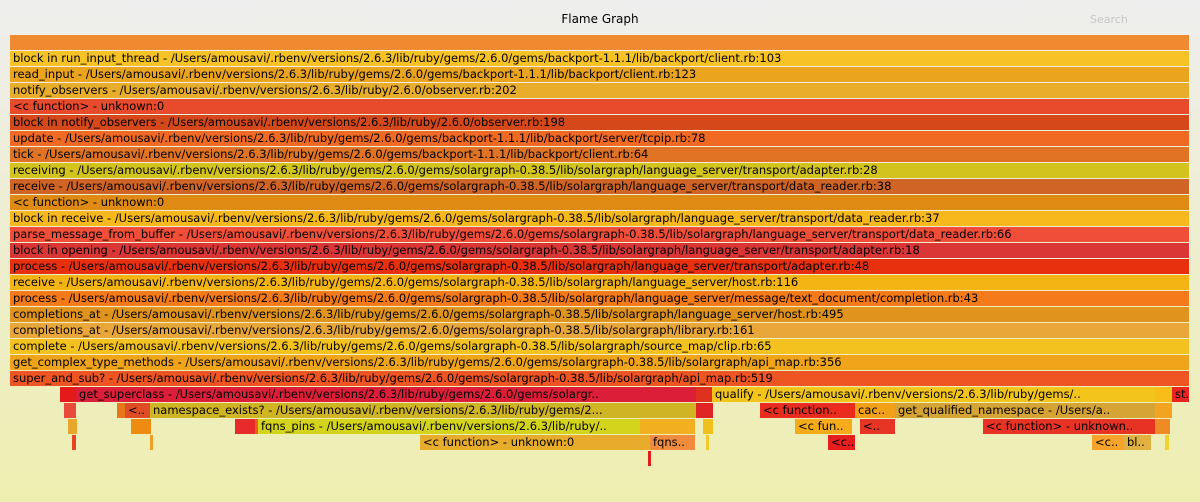 The width and height of the screenshot is (1200, 502). Describe the element at coordinates (600, 19) in the screenshot. I see `page-title: Flame Graph` at that location.